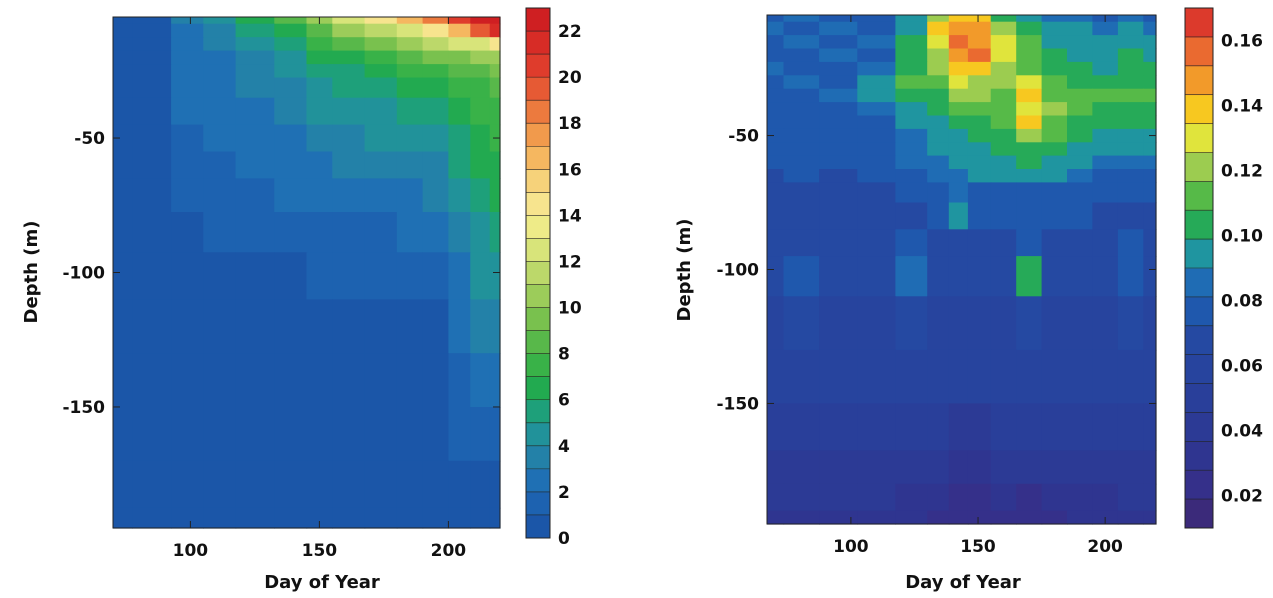 This screenshot has width=1273, height=598. Describe the element at coordinates (1105, 547) in the screenshot. I see `x-tick-label: 200` at that location.